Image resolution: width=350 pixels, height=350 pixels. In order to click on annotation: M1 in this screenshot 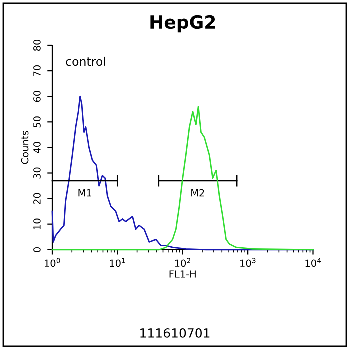, I will do `click(85, 193)`.